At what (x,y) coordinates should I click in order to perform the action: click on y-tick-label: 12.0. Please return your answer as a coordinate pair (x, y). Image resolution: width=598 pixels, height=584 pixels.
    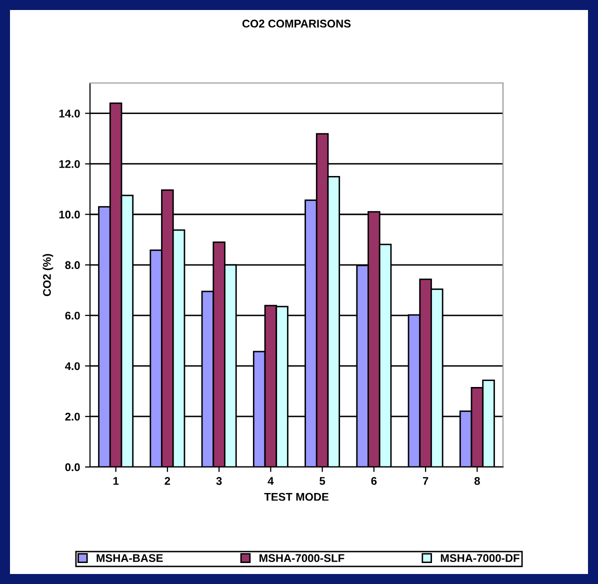
    Looking at the image, I should click on (69, 164).